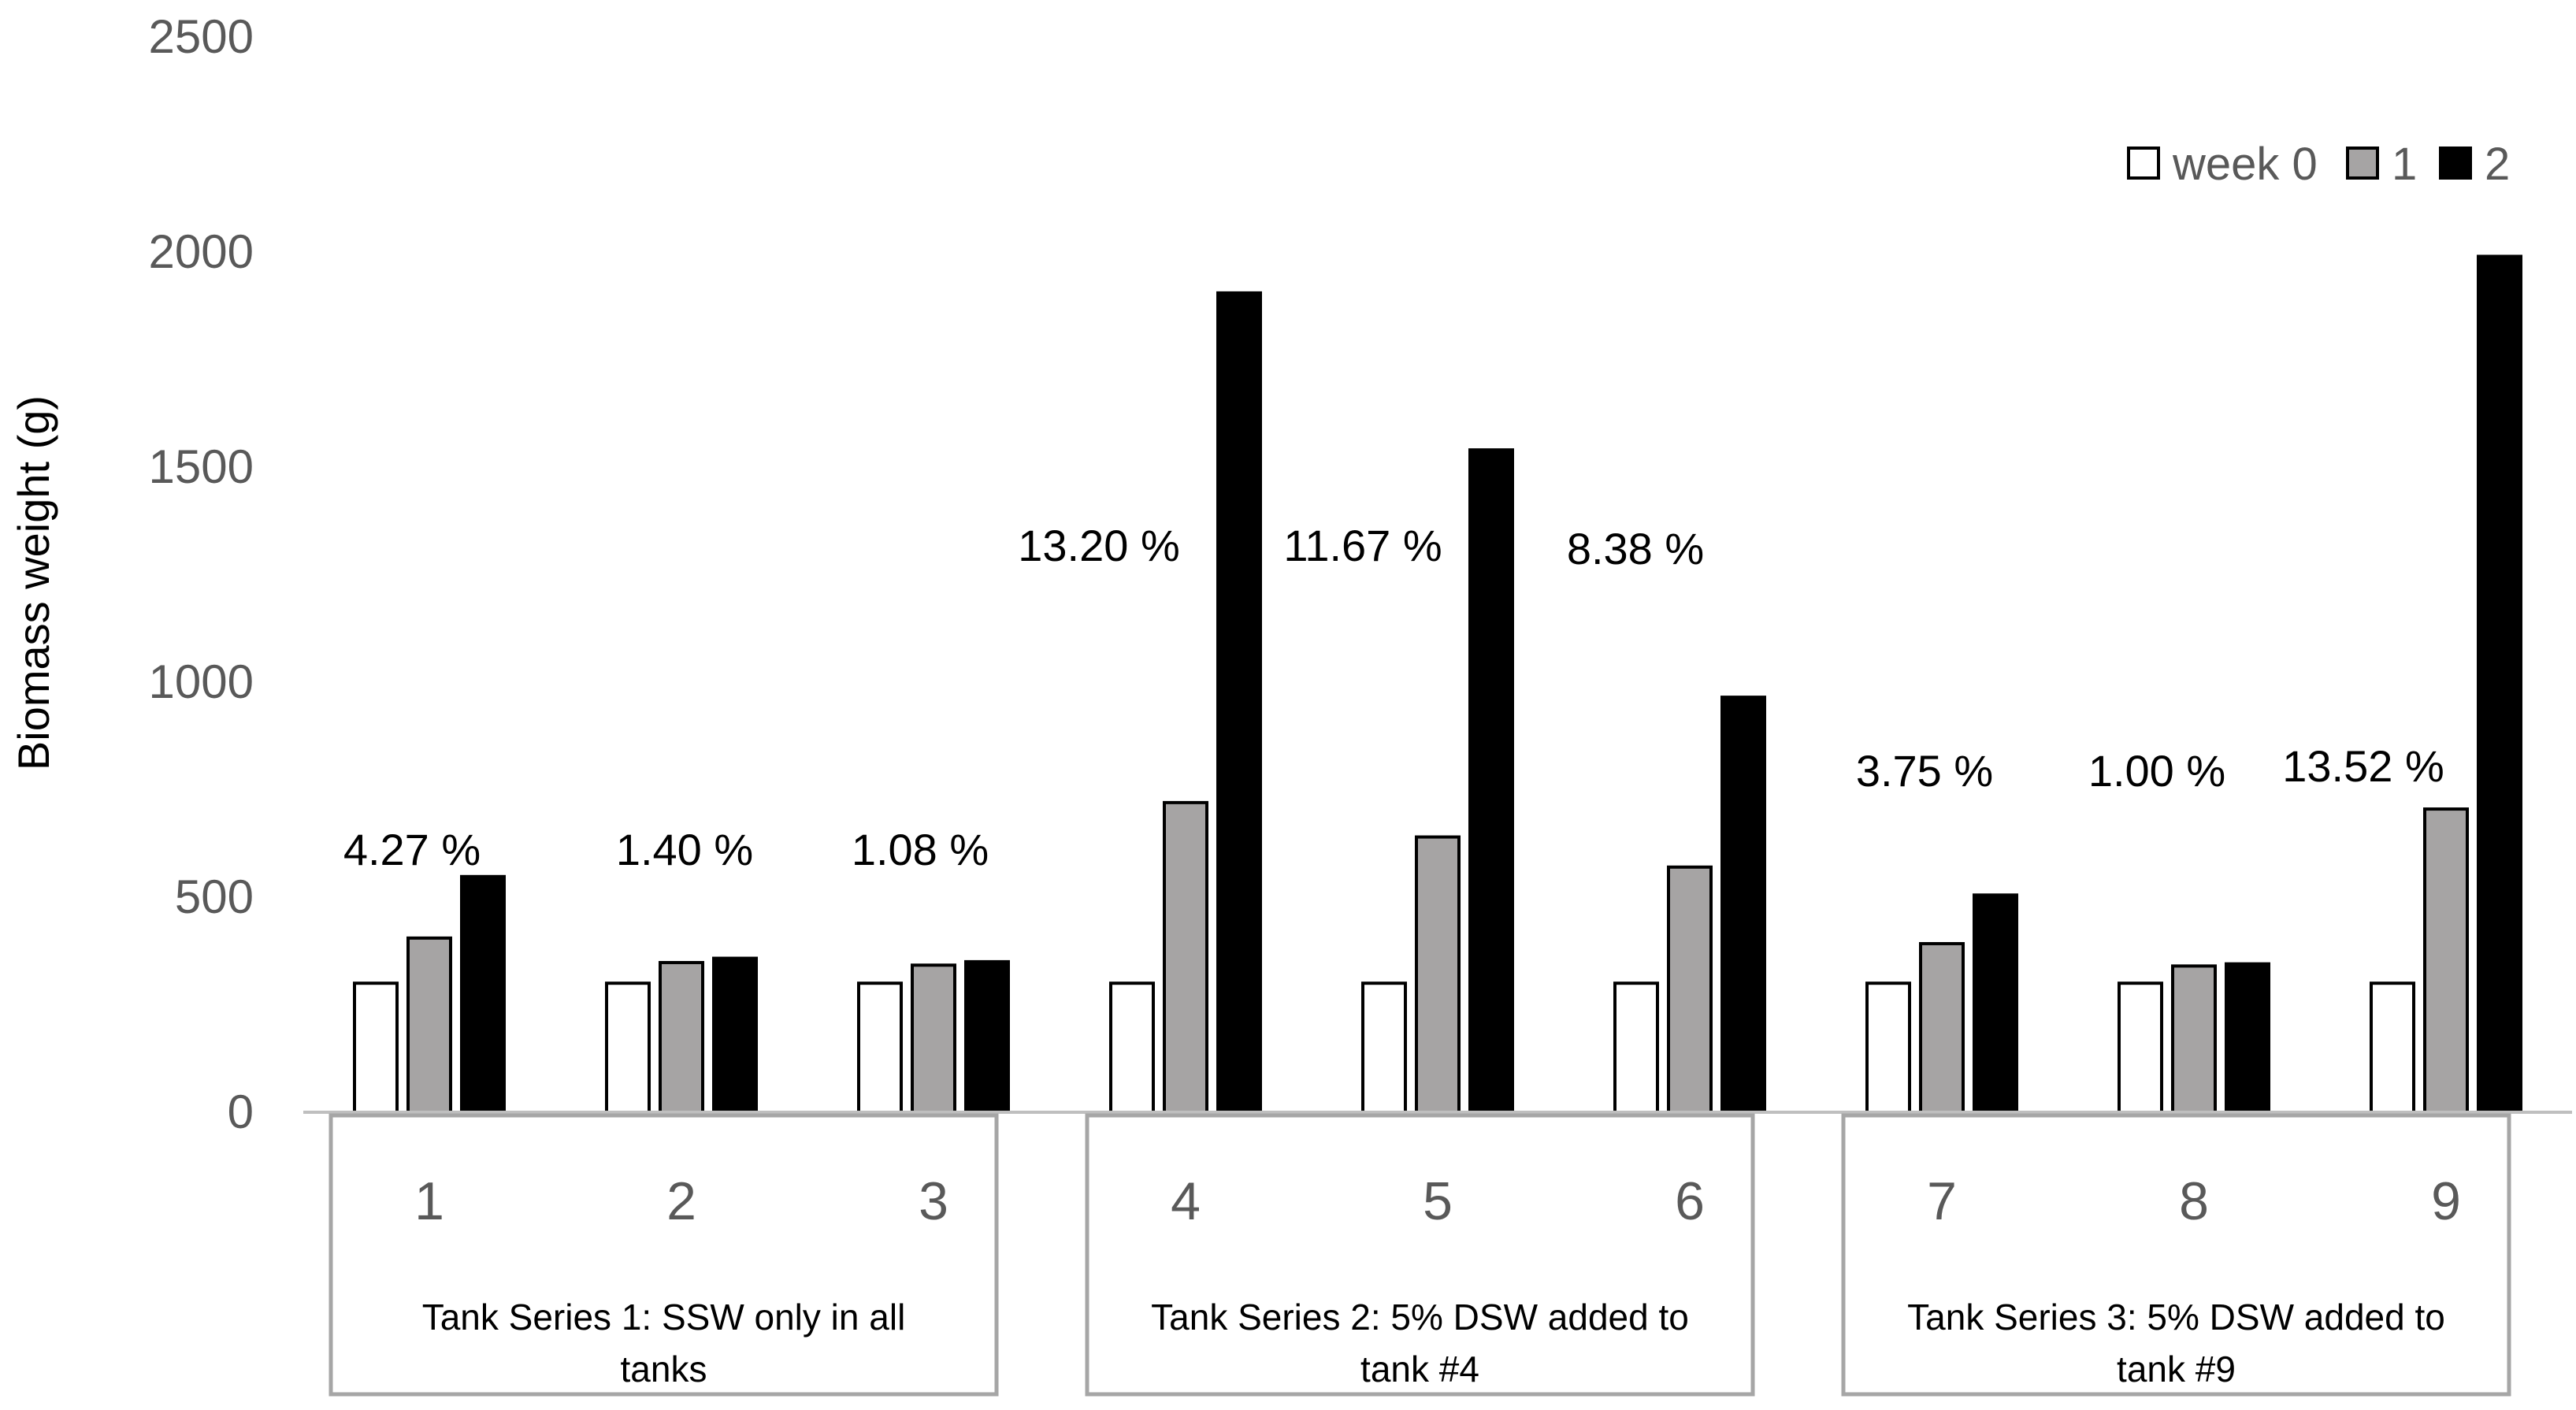  What do you see at coordinates (201, 574) in the screenshot?
I see `y-axis-ticks: 0 500 1000 1500 2000 2500` at bounding box center [201, 574].